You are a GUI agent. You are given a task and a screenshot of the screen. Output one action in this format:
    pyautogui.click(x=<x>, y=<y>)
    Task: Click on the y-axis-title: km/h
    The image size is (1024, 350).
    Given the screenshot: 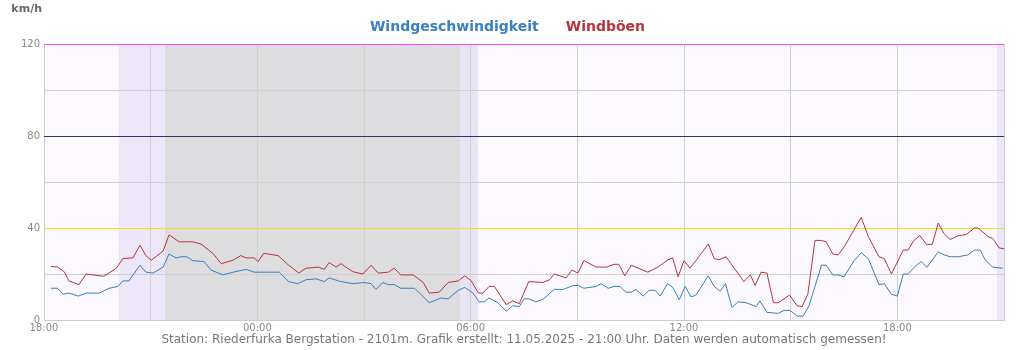 What is the action you would take?
    pyautogui.click(x=26, y=9)
    